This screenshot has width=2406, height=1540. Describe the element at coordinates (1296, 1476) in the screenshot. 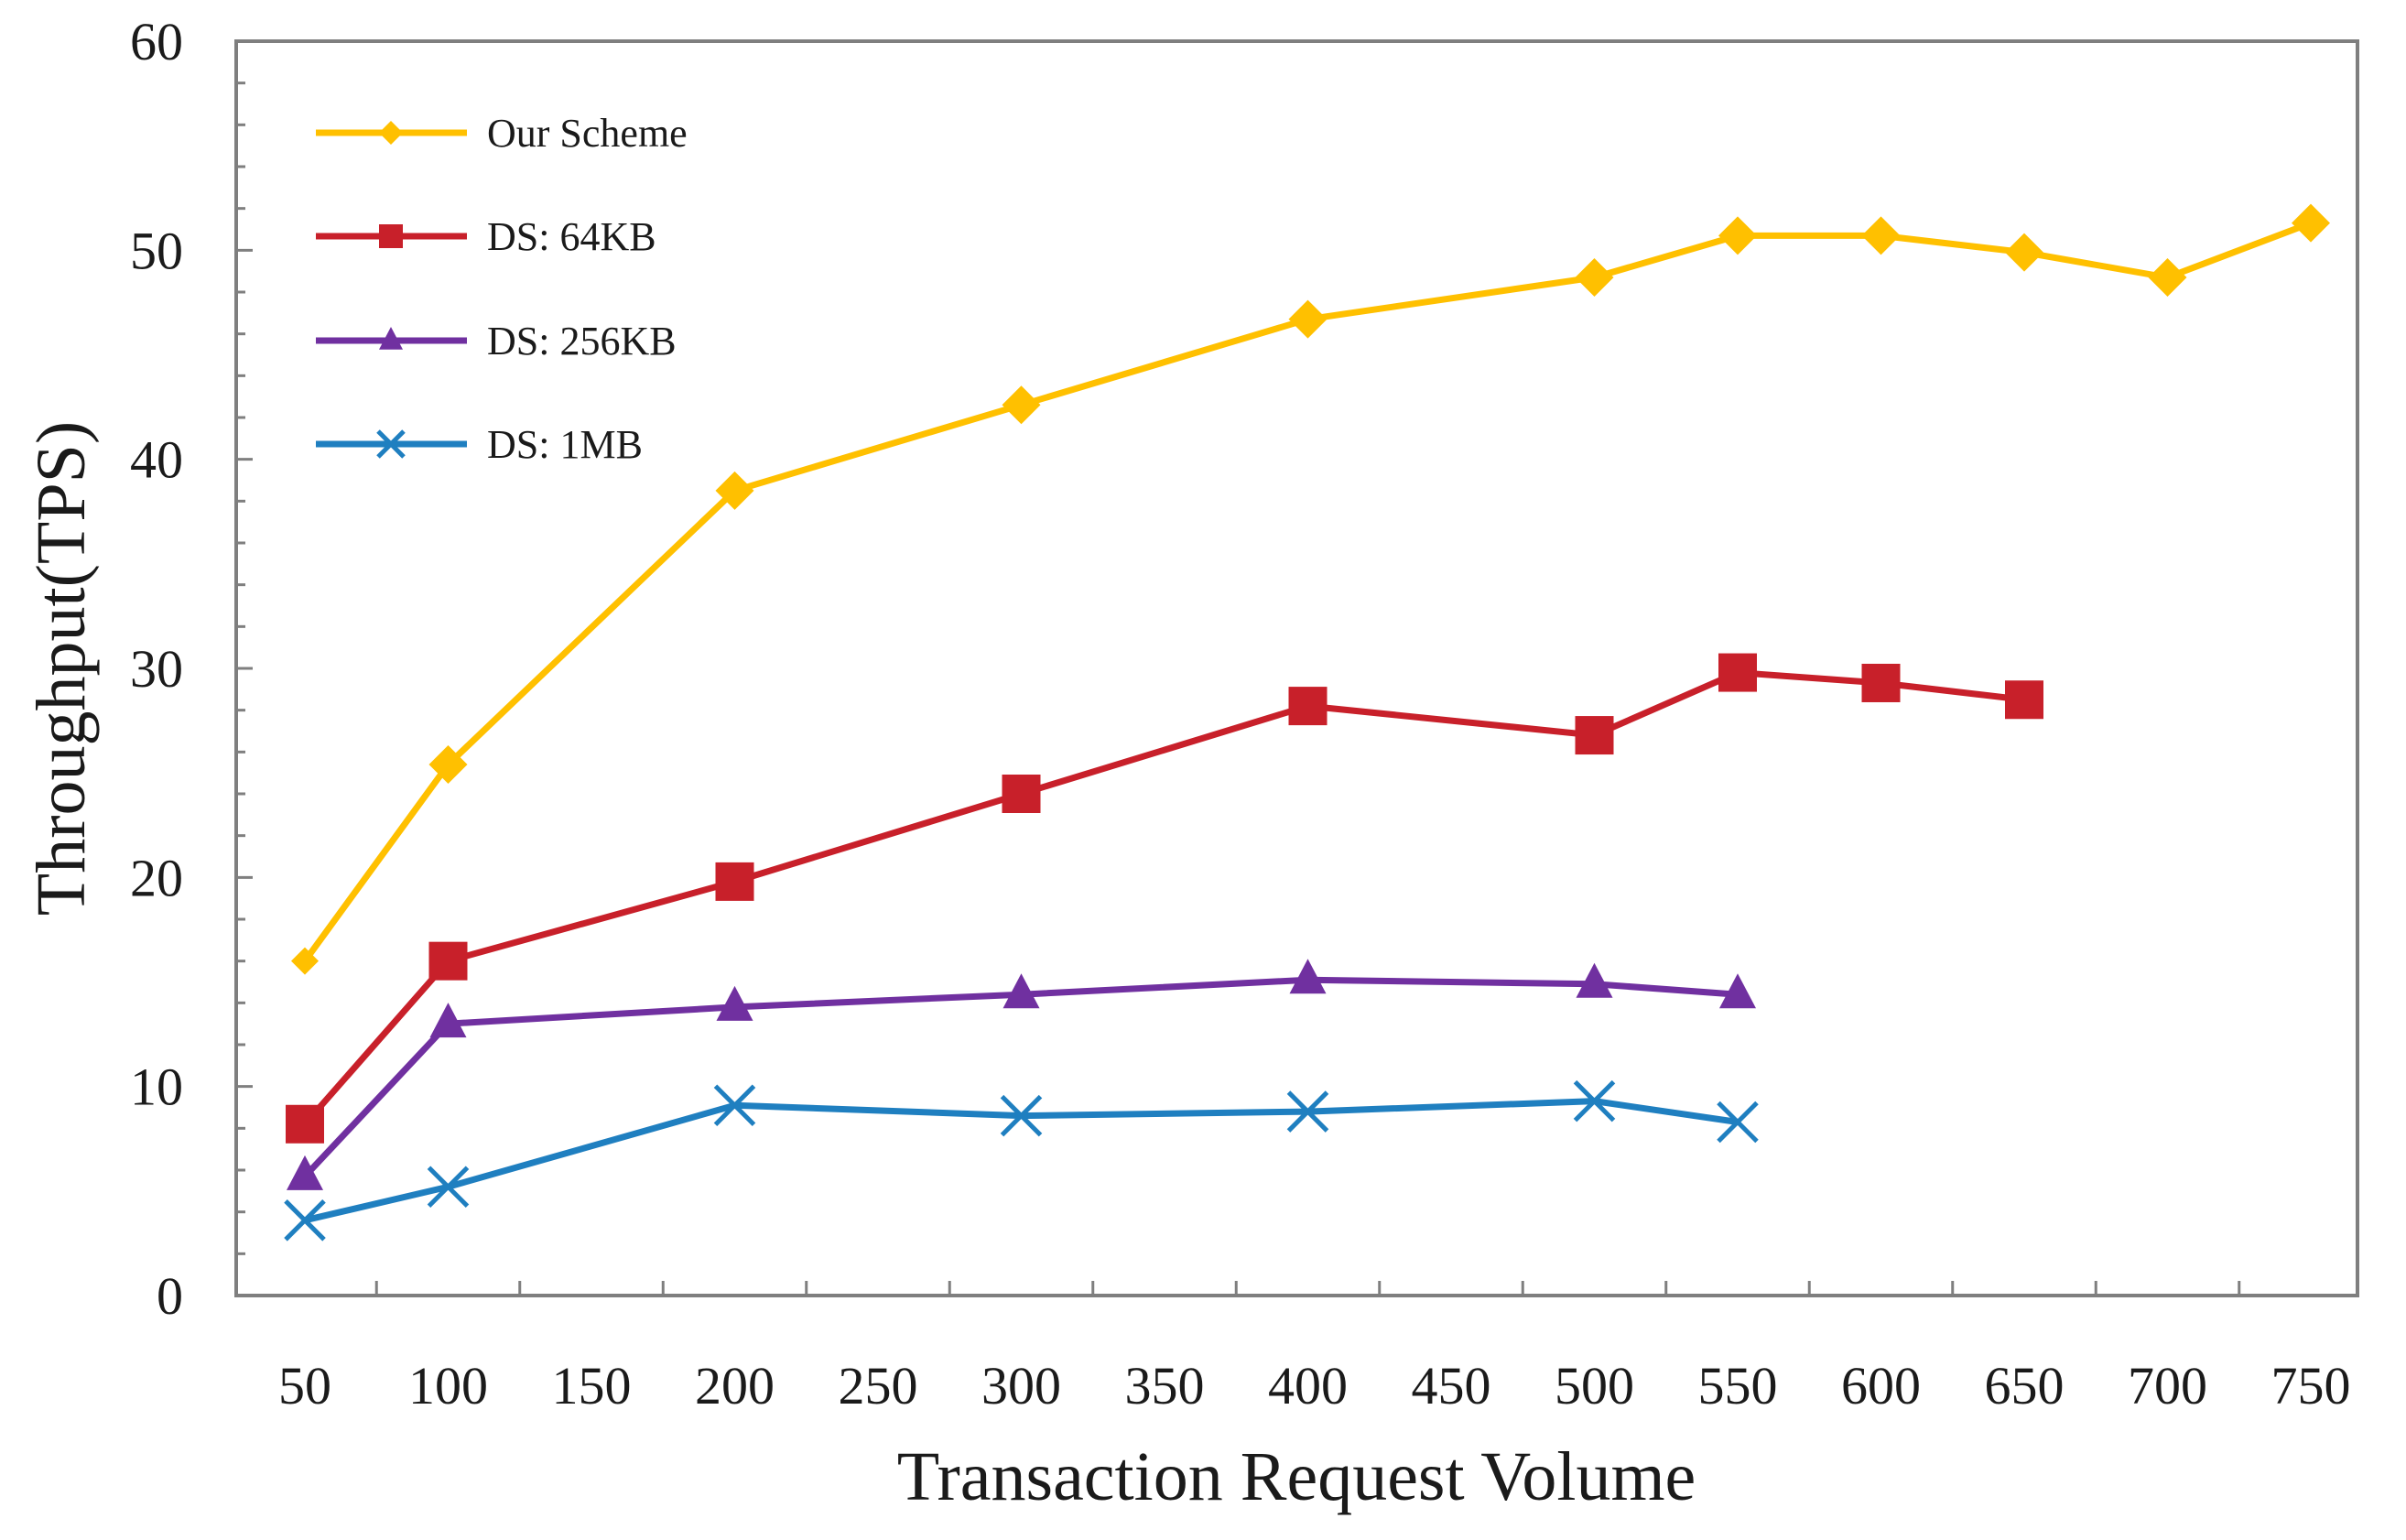

I see `x-axis-title: Transaction Request Volume` at that location.